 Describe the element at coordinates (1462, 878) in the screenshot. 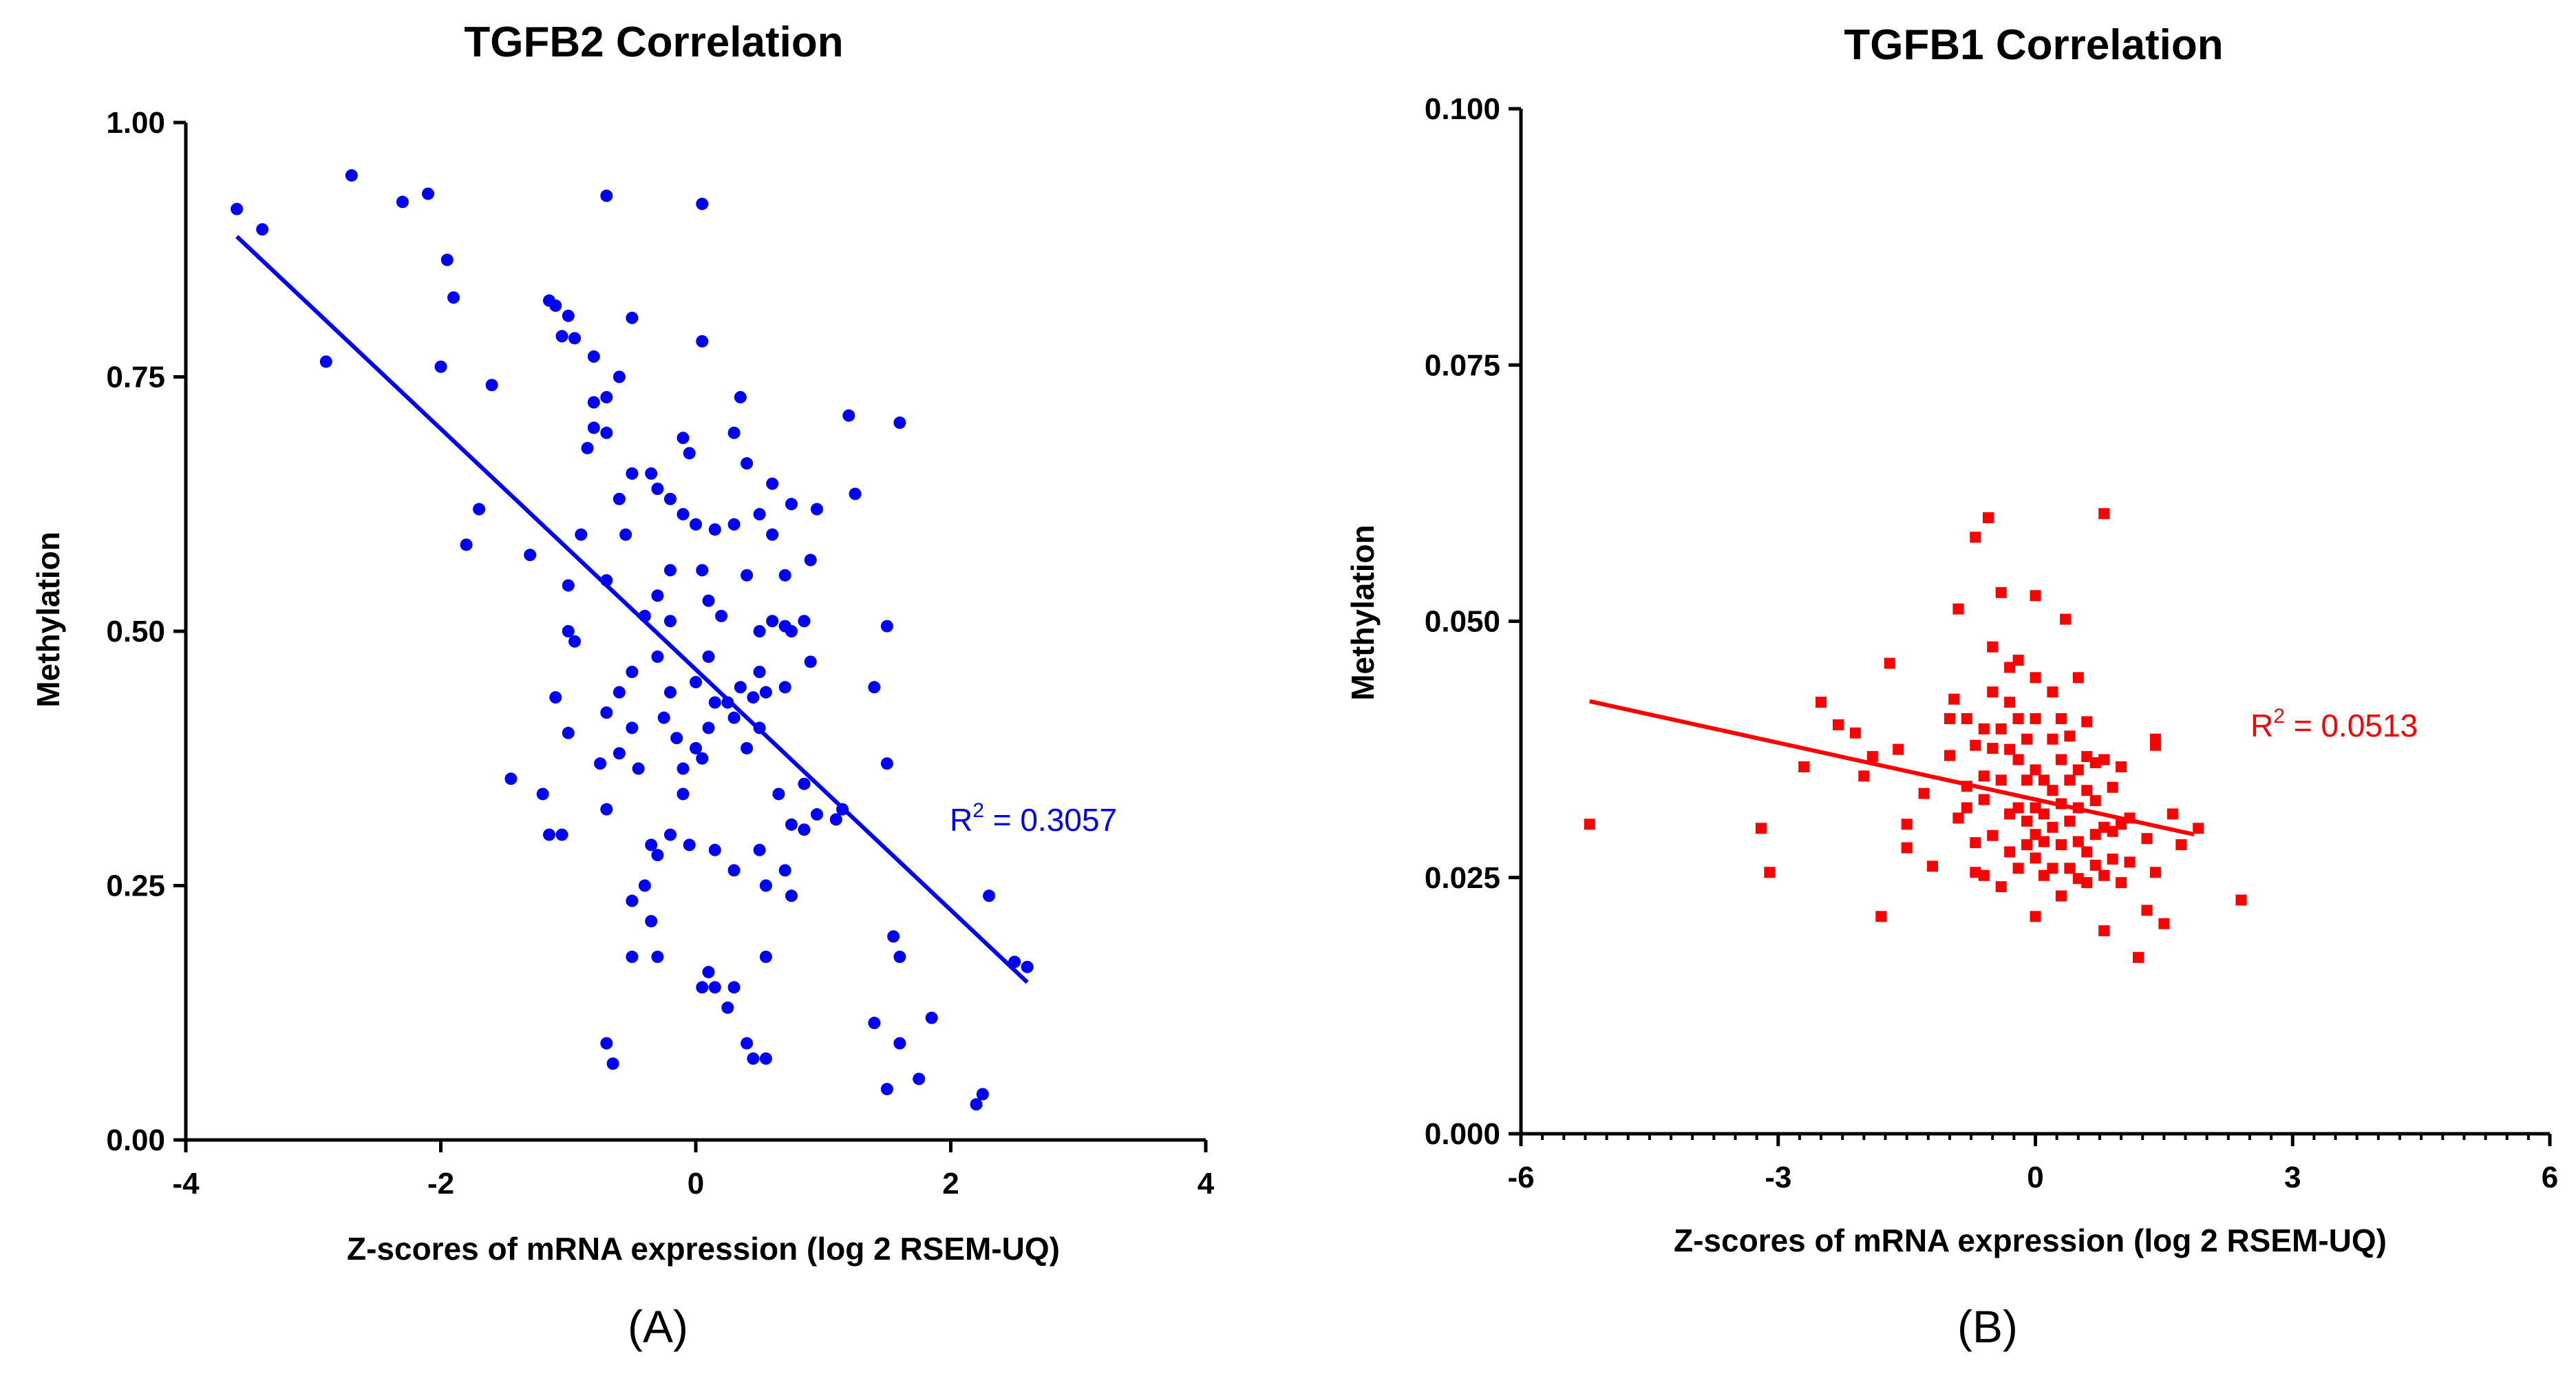

I see `panel-b-y-tick-label: 0.025` at that location.